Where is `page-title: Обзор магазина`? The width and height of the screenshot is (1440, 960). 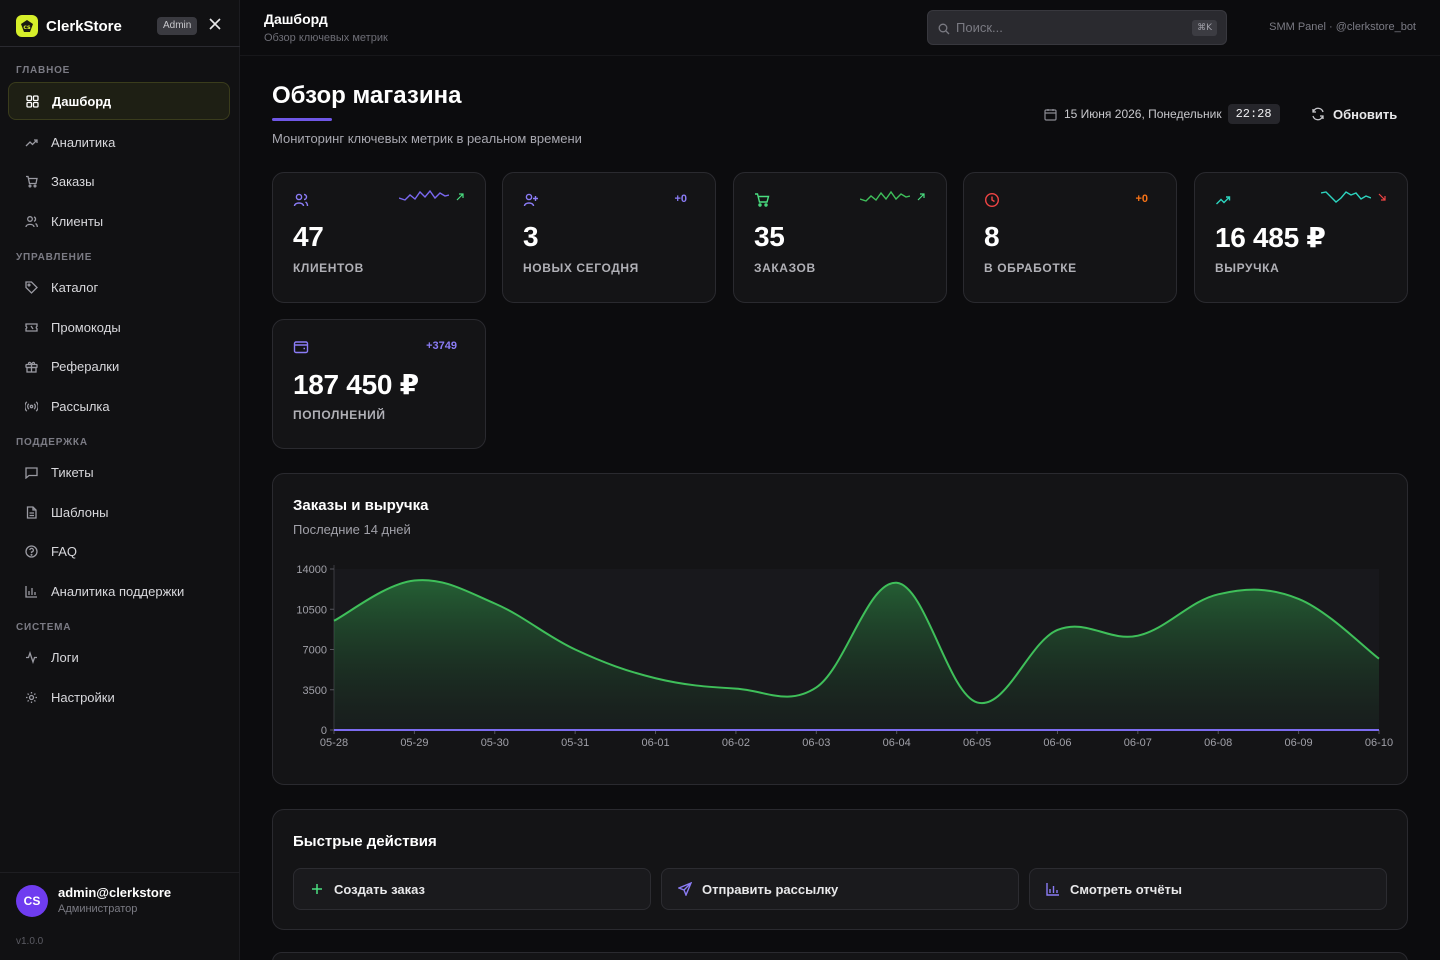
page-title: Обзор магазина is located at coordinates (367, 95).